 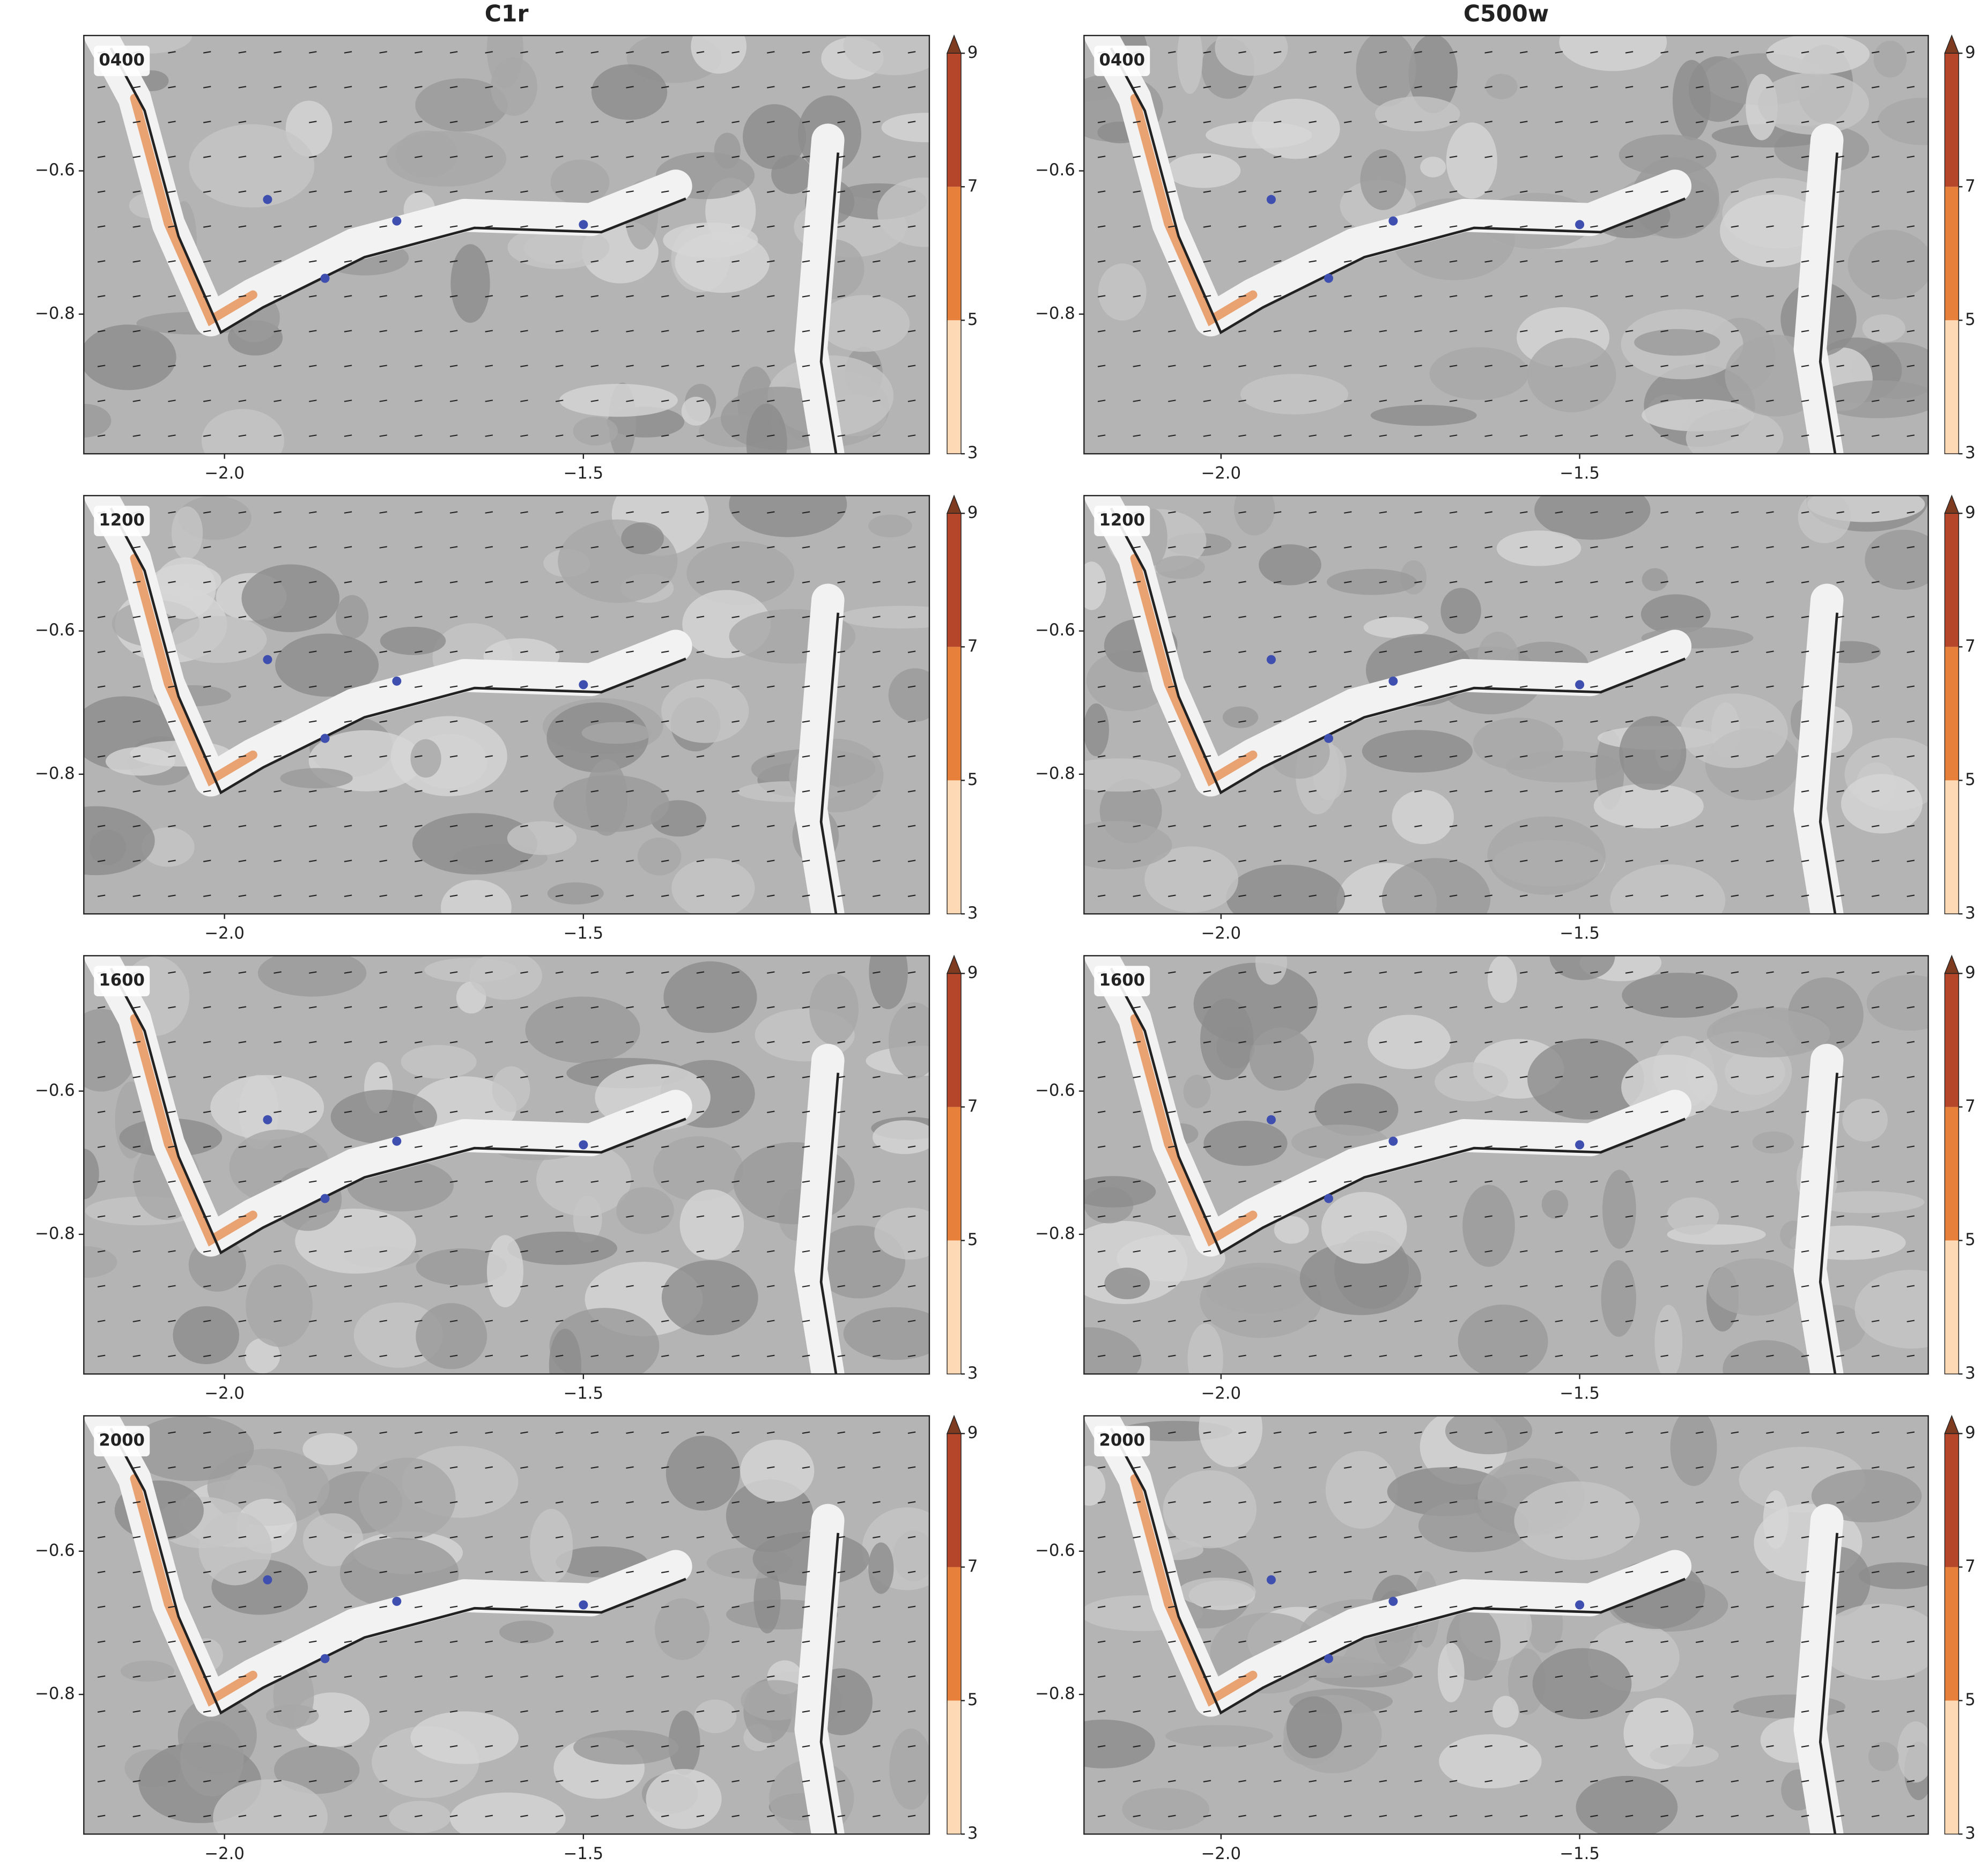 I want to click on colorbar-tick-label: 3, so click(x=1970, y=913).